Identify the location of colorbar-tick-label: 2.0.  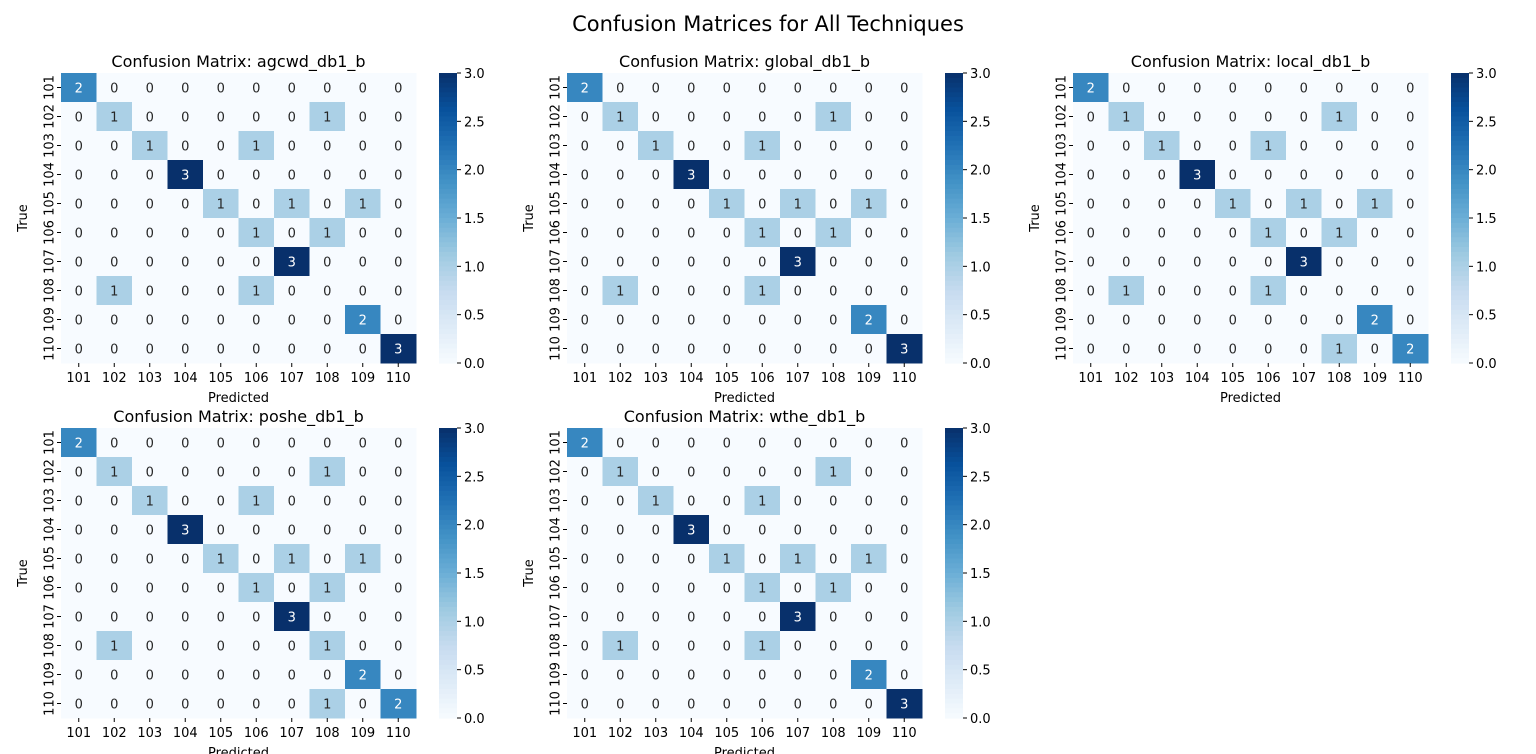
(980, 526).